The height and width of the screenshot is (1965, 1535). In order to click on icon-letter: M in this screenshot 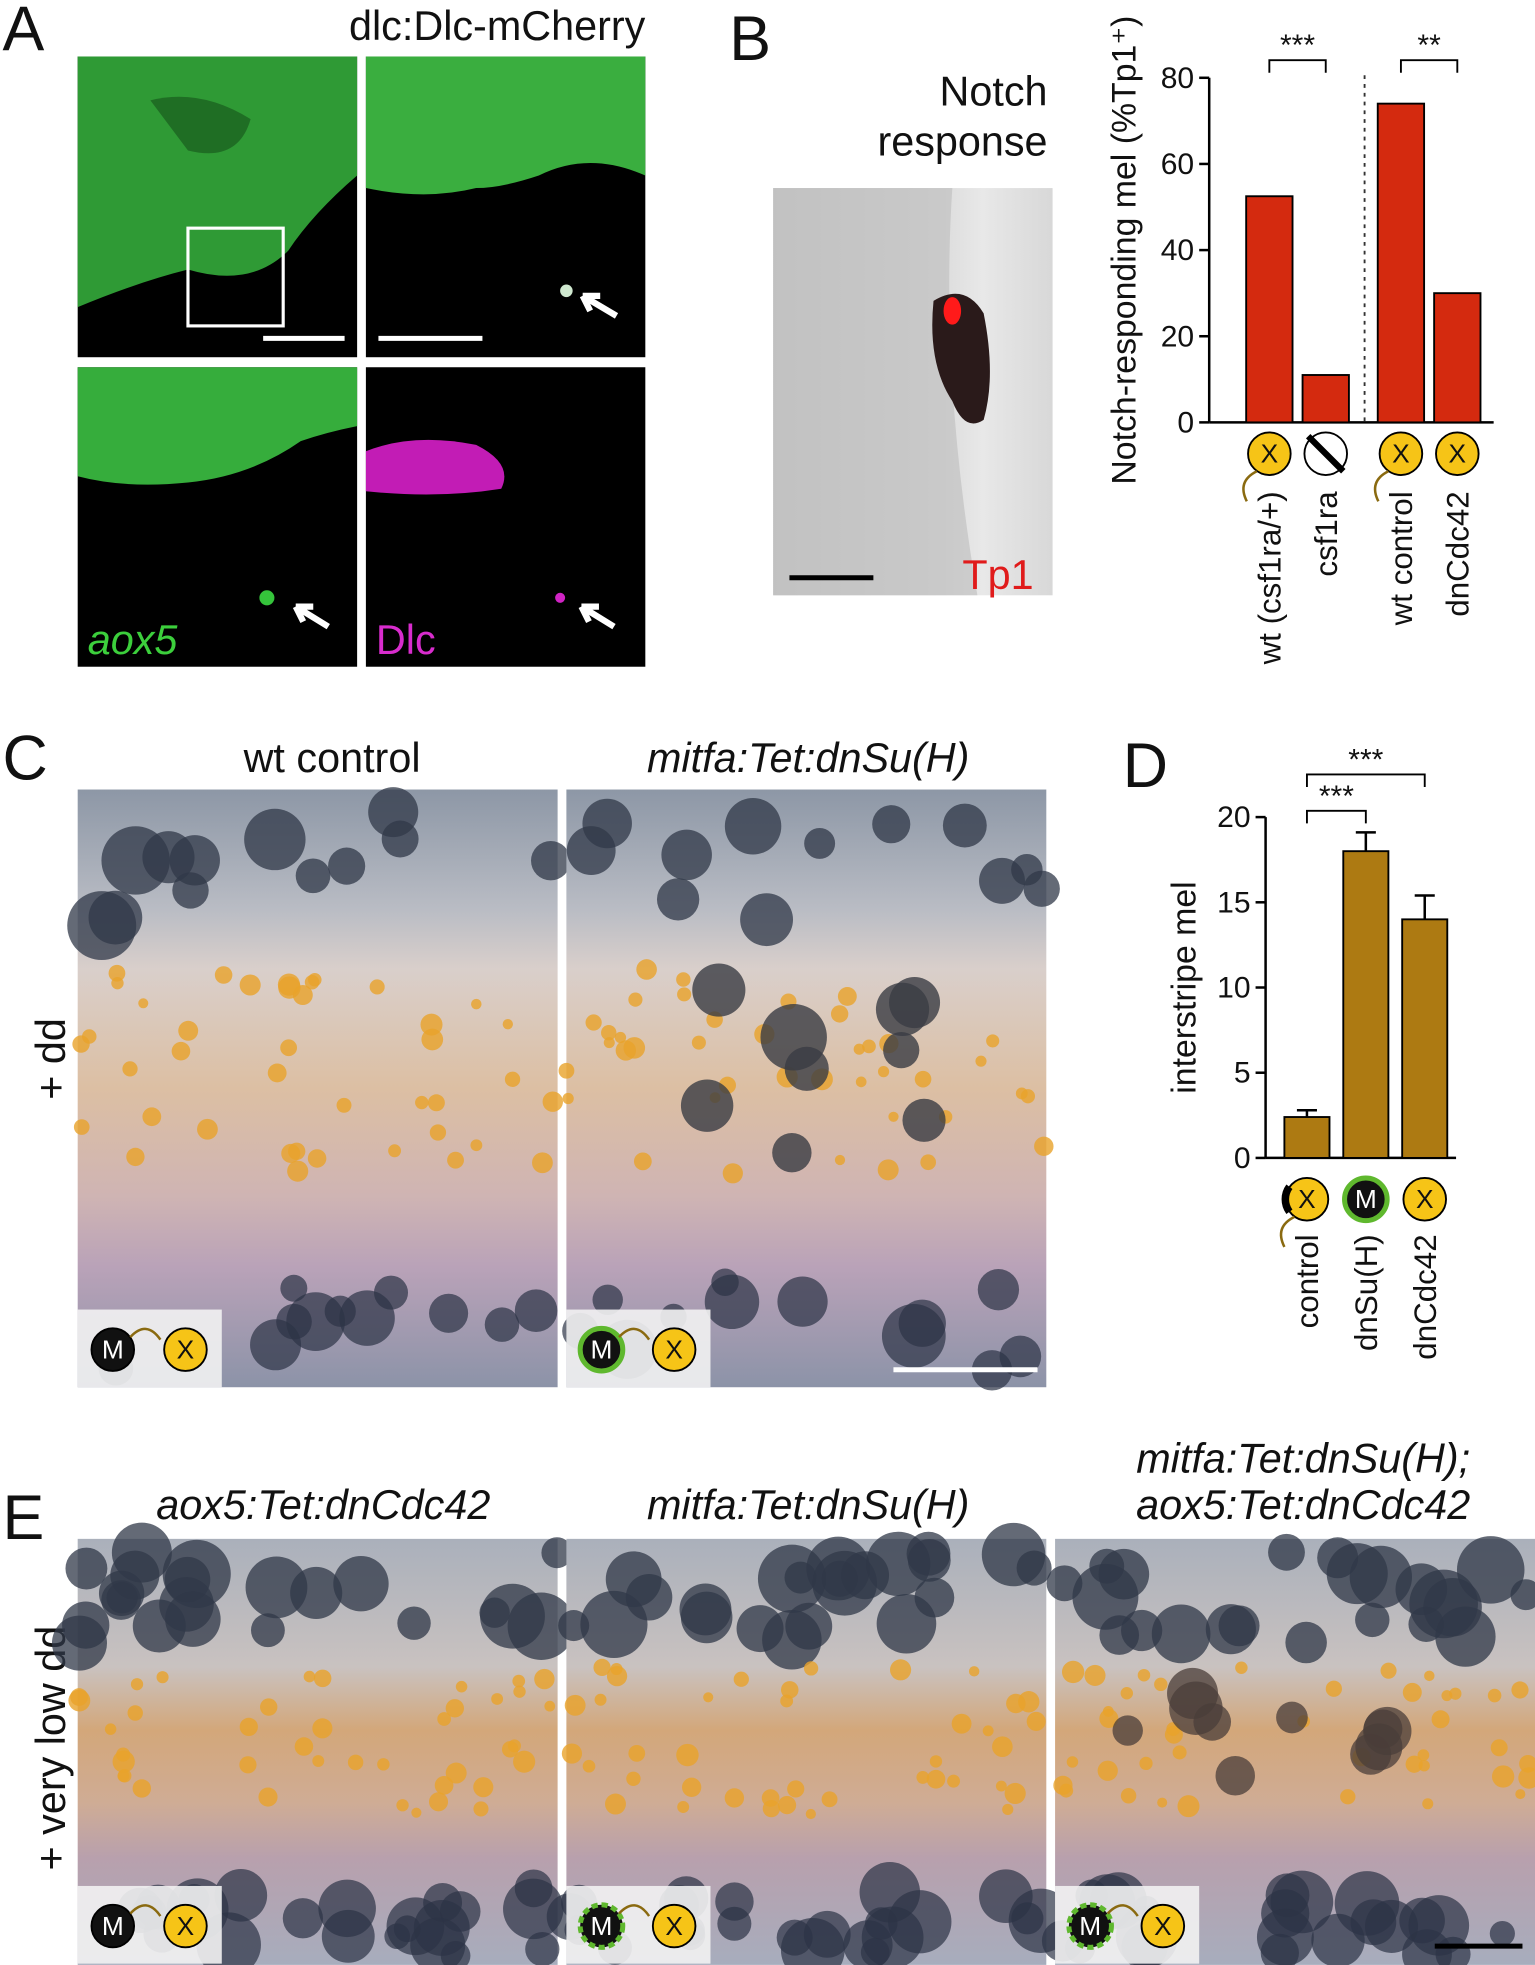, I will do `click(1366, 1199)`.